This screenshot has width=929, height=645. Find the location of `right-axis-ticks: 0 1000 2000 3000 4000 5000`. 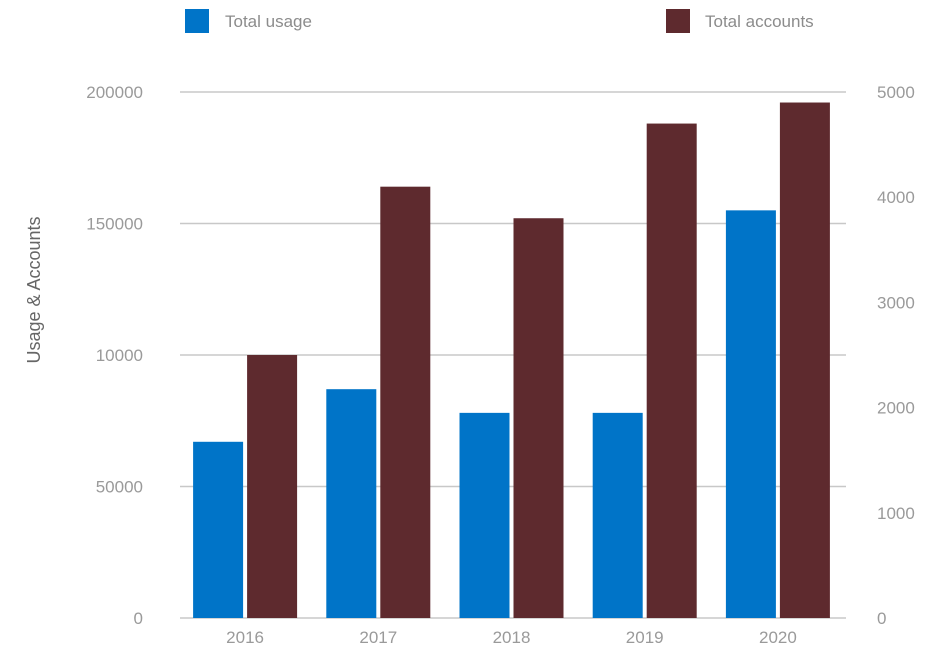

right-axis-ticks: 0 1000 2000 3000 4000 5000 is located at coordinates (896, 355).